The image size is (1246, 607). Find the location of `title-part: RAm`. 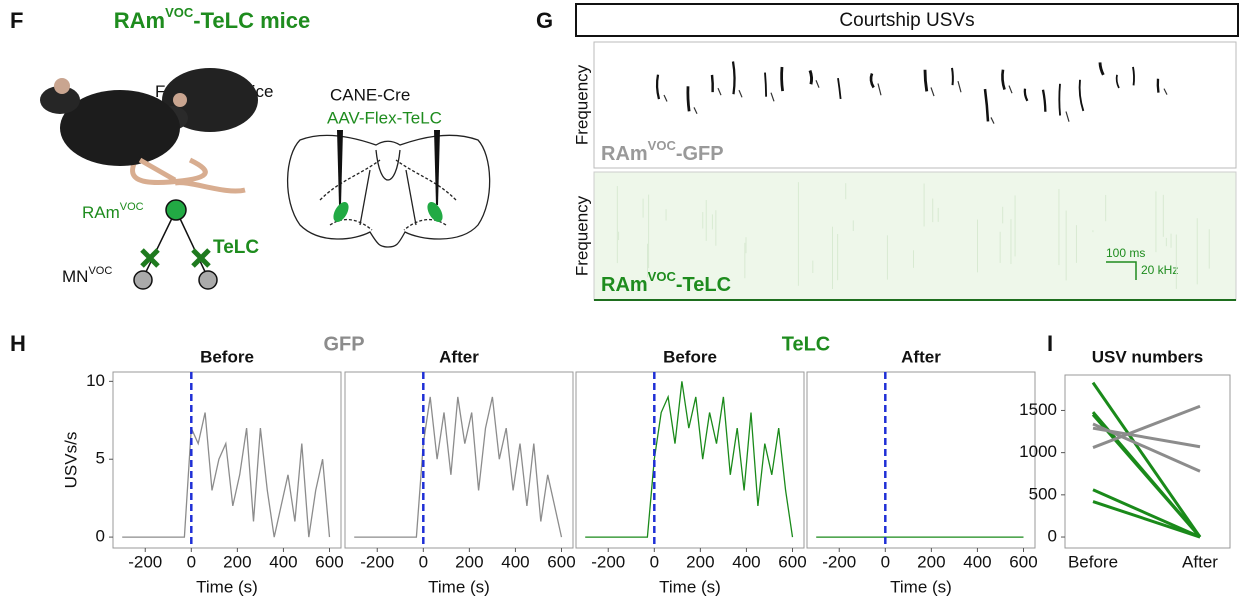

title-part: RAm is located at coordinates (139, 20).